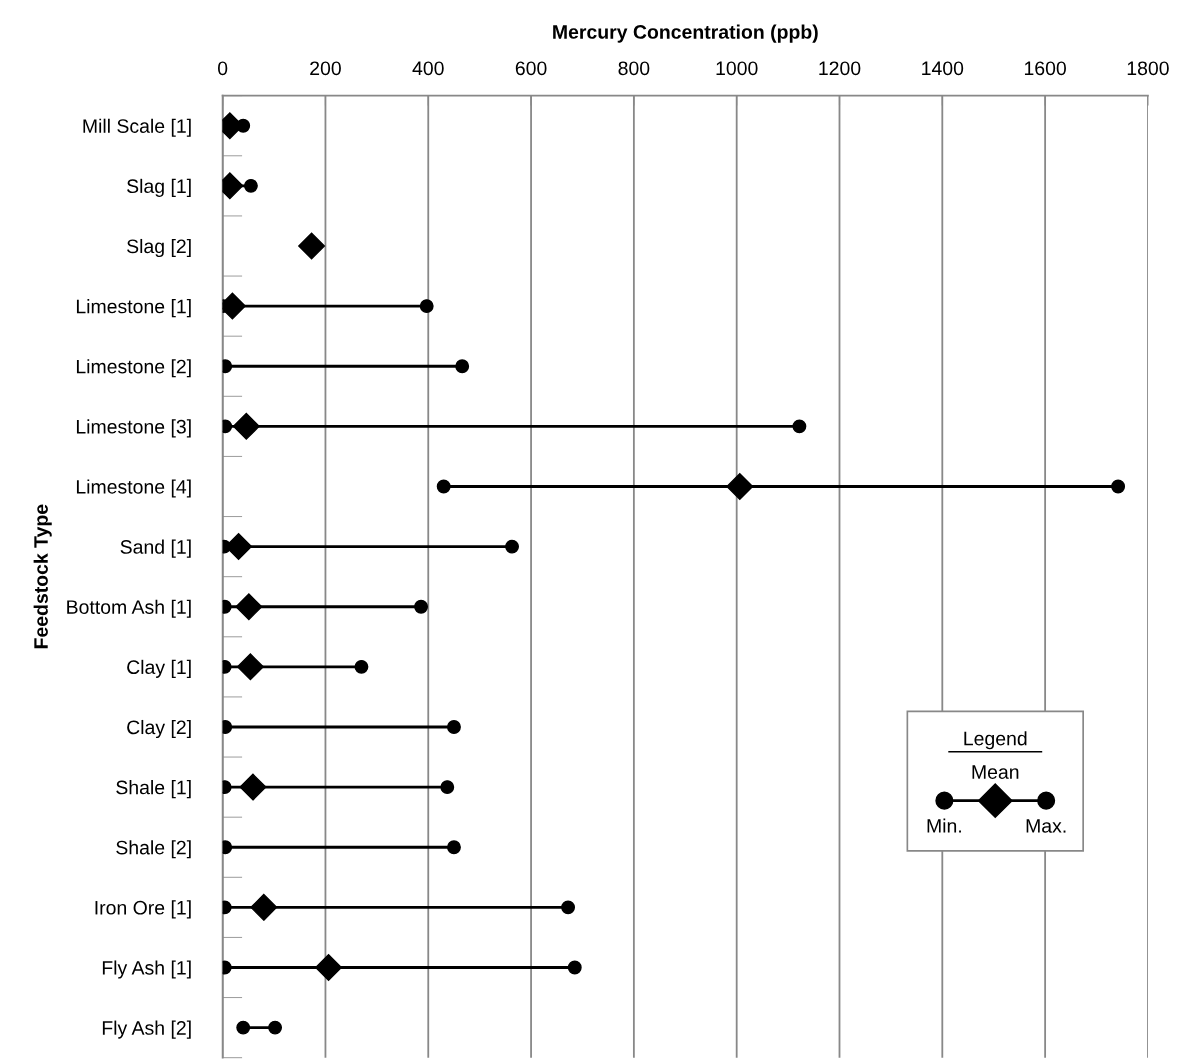  Describe the element at coordinates (995, 772) in the screenshot. I see `legend-label: Mean` at that location.